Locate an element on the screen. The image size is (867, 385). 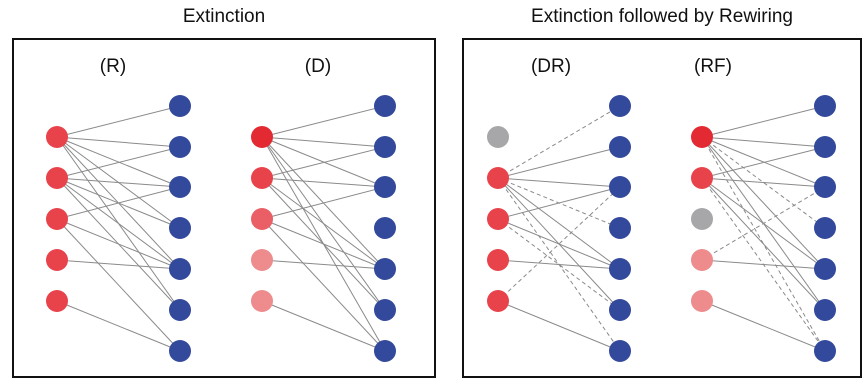
network-label-dr: (DR) is located at coordinates (551, 66).